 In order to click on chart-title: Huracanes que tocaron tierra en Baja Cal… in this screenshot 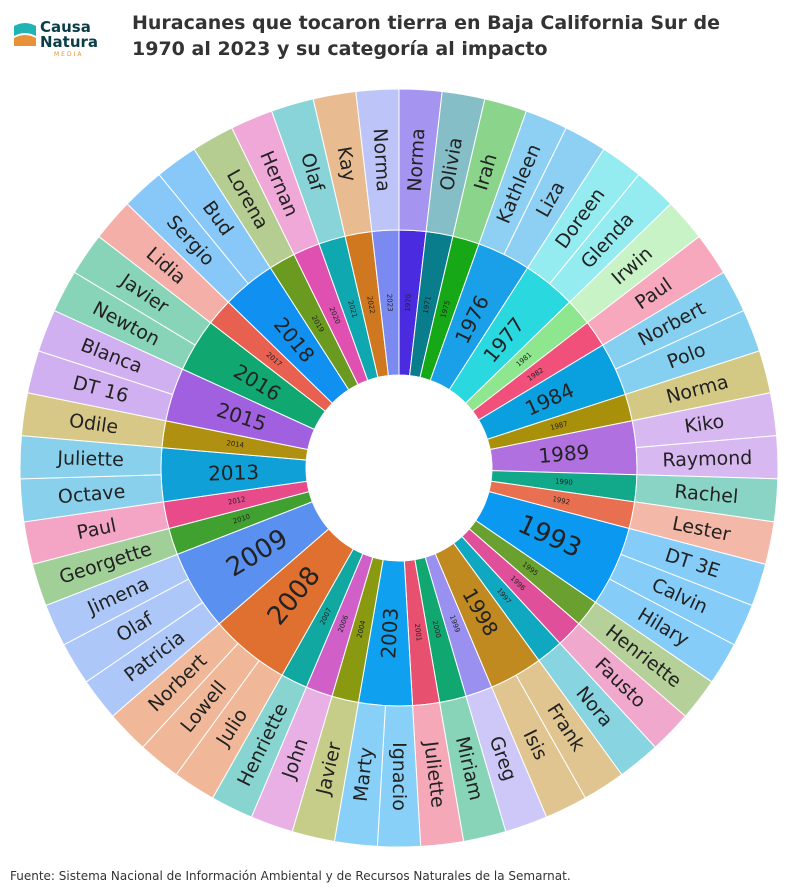, I will do `click(426, 36)`.